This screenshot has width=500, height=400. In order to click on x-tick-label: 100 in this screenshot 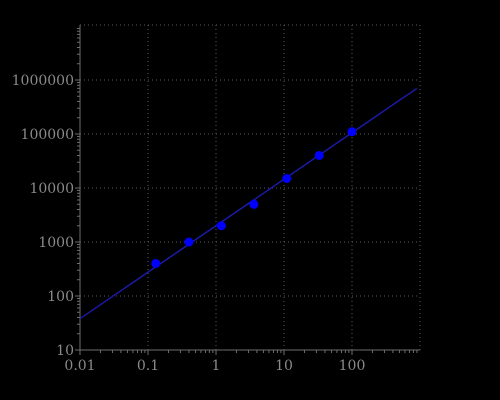, I will do `click(352, 366)`.